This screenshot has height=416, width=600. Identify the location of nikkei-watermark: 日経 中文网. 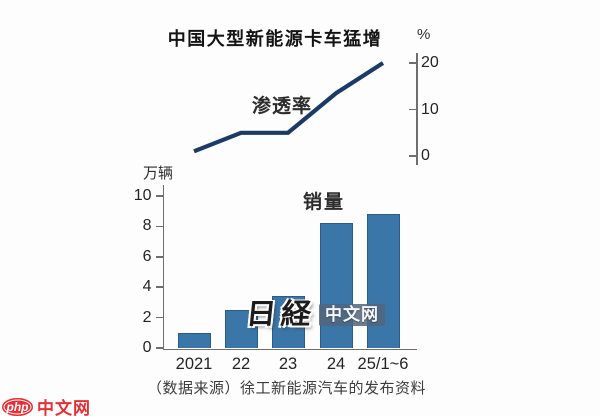
(314, 314).